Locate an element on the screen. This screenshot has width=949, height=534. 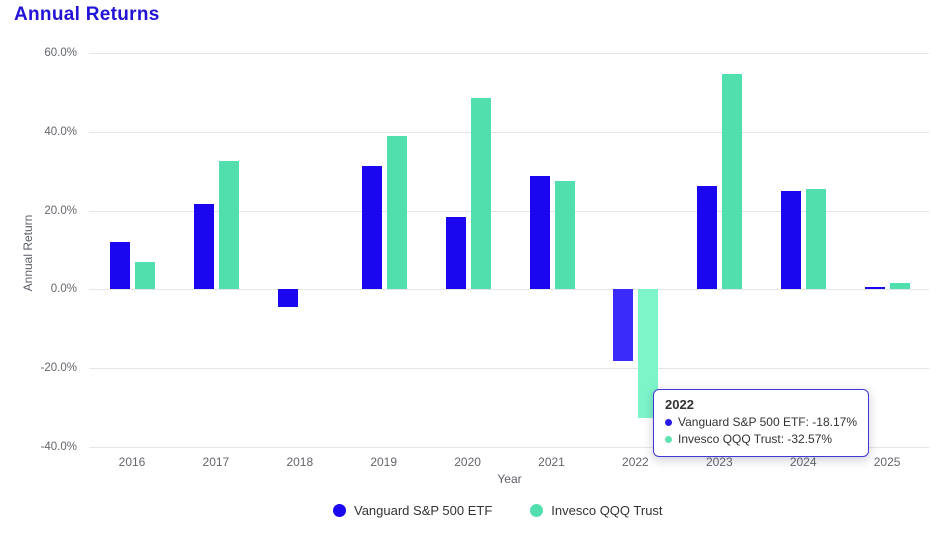
x-tick-label: 2019 is located at coordinates (384, 462).